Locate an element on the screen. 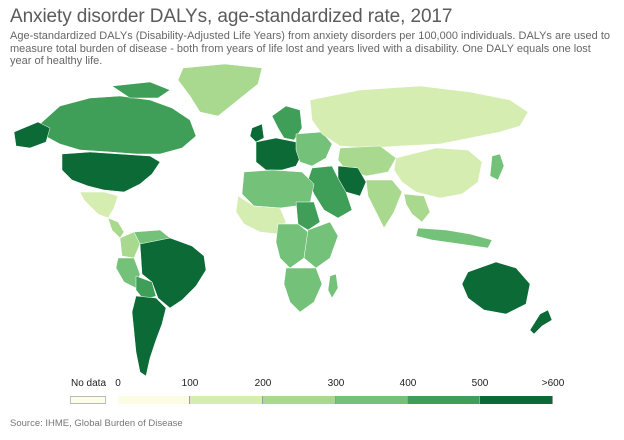 This screenshot has width=624, height=440. region-southern-africa is located at coordinates (303, 290).